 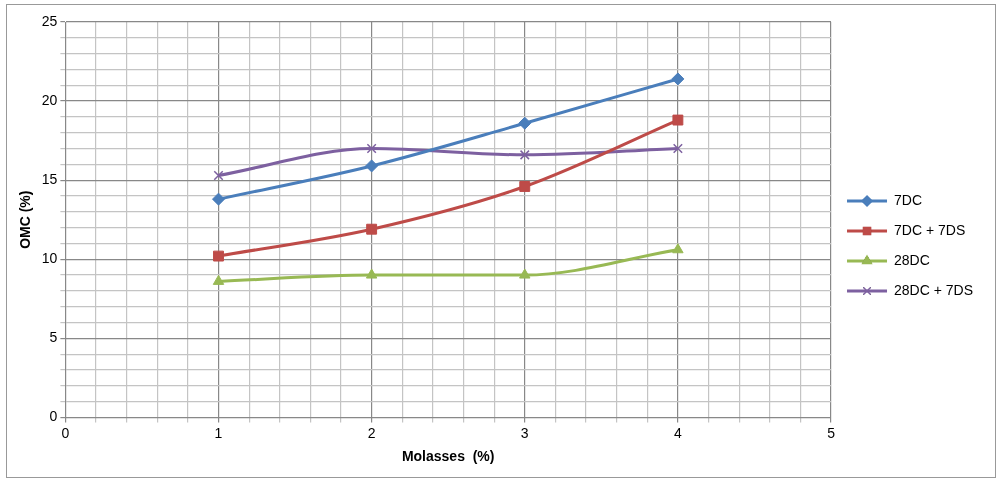 What do you see at coordinates (524, 432) in the screenshot?
I see `x-tick-label: 3` at bounding box center [524, 432].